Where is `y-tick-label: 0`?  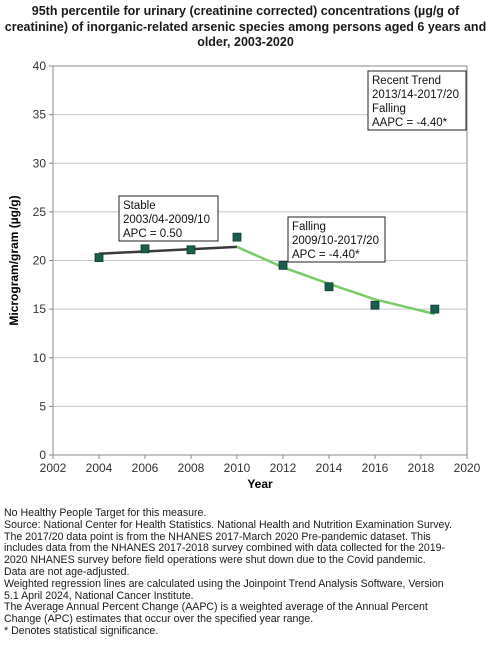
y-tick-label: 0 is located at coordinates (42, 455).